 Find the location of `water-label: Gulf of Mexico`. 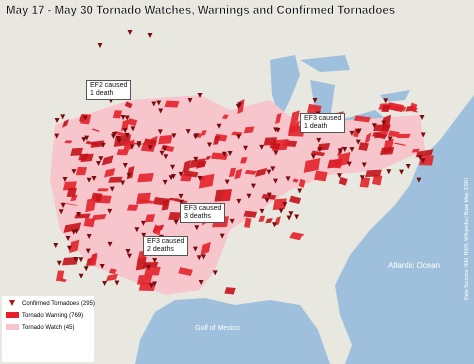

water-label: Gulf of Mexico is located at coordinates (217, 328).